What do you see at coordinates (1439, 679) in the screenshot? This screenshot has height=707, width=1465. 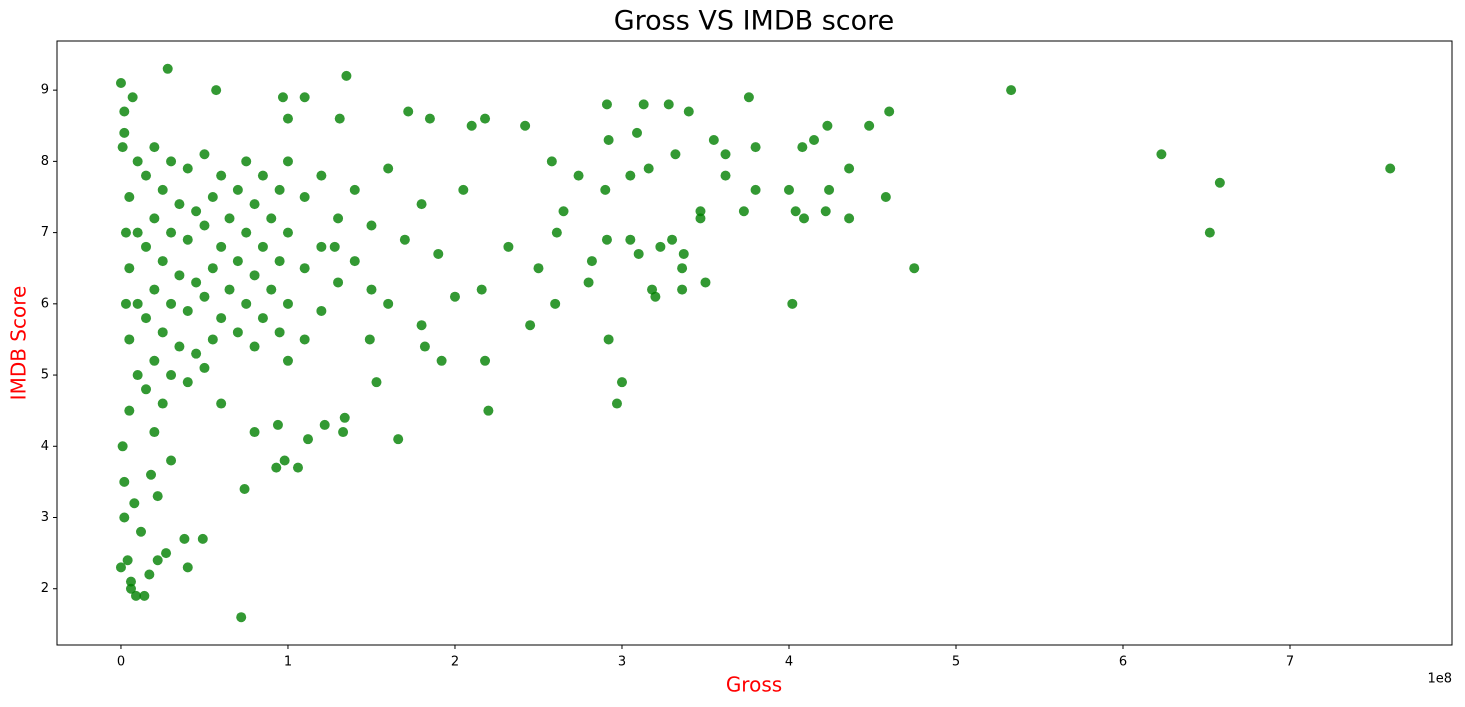 I see `x-offset-label: 1e8` at bounding box center [1439, 679].